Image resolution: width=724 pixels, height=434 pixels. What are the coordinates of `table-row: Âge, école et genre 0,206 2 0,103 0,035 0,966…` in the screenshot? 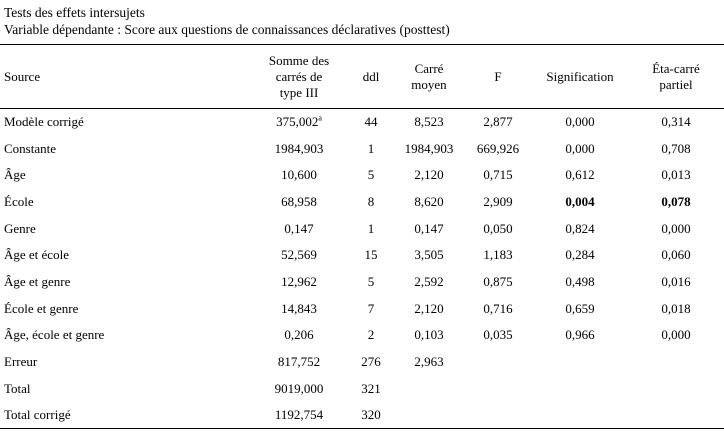 It's located at (362, 335).